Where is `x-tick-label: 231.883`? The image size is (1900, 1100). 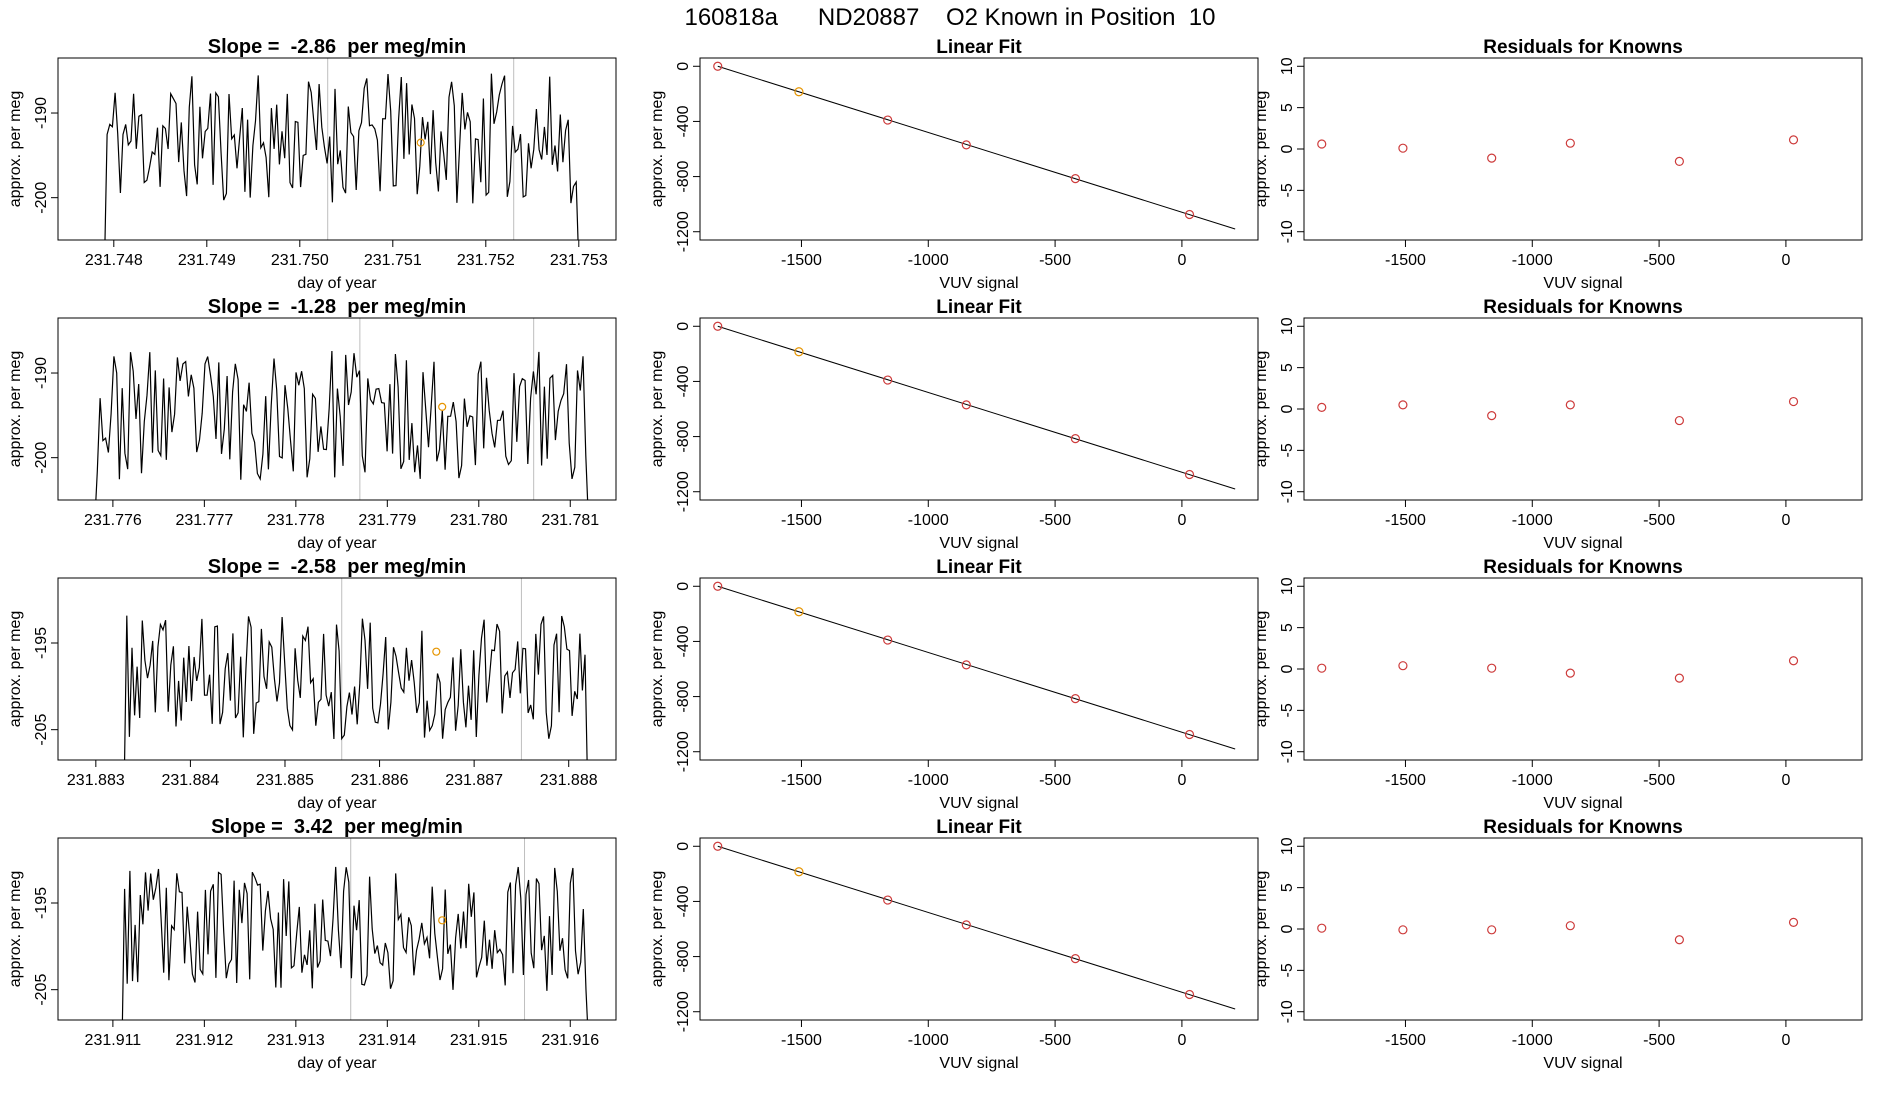 x-tick-label: 231.883 is located at coordinates (96, 780).